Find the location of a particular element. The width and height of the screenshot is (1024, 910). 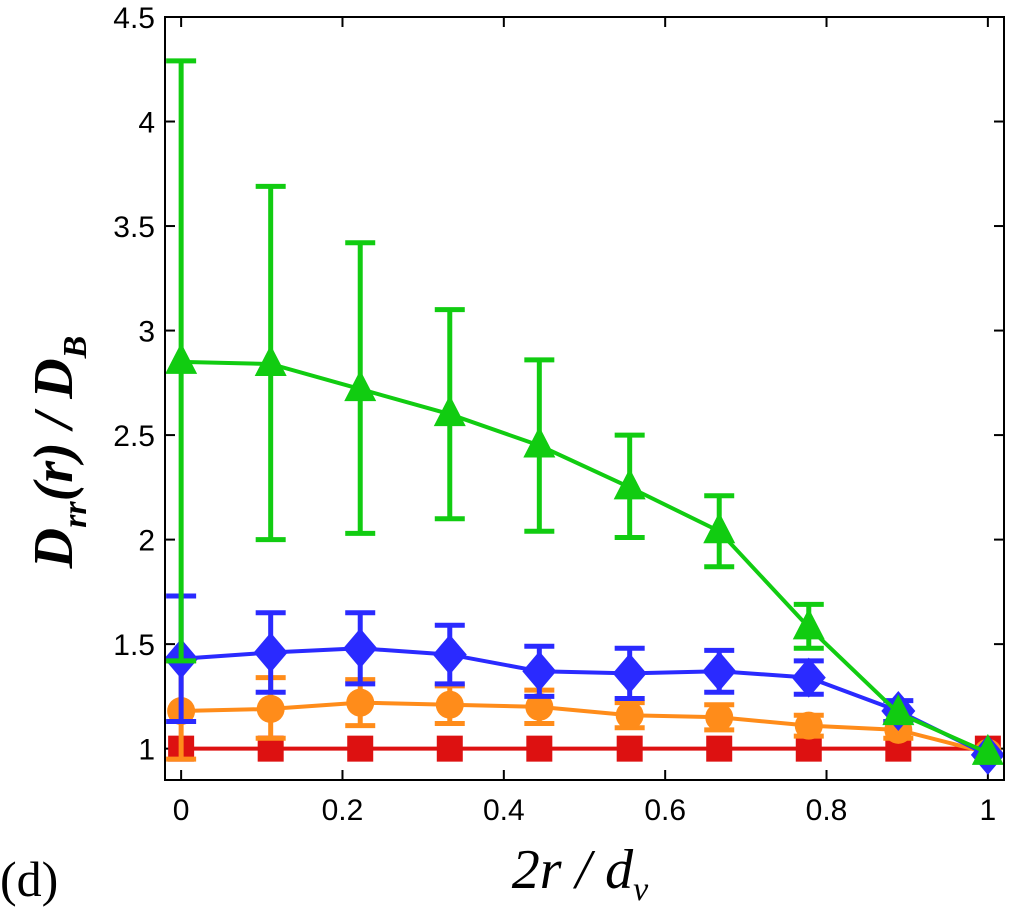

y-axis-title-sub2: B is located at coordinates (75, 348).